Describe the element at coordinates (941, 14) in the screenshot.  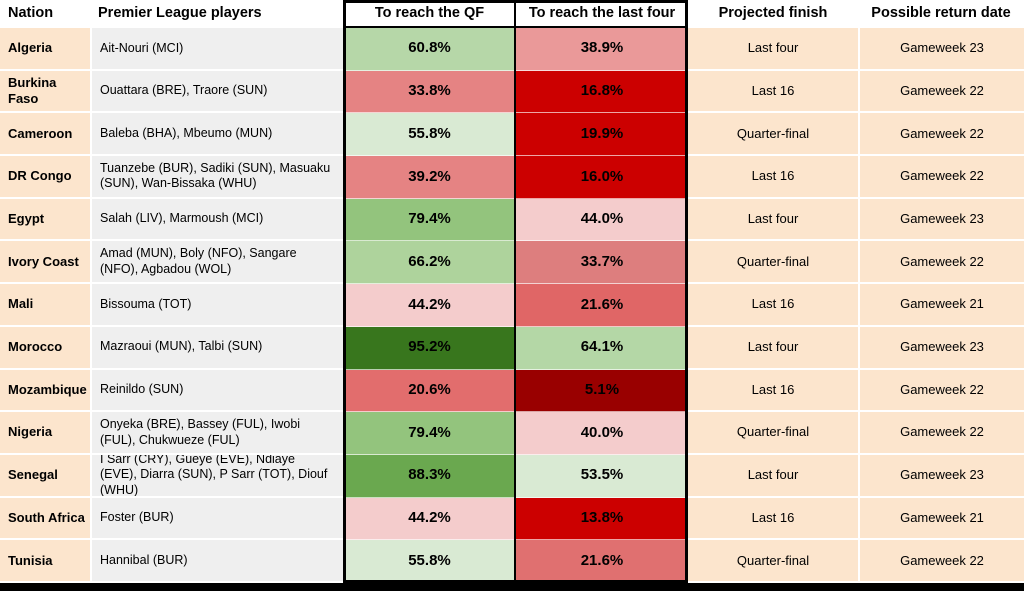
I see `column-header-possible-return-date: Possible return date` at that location.